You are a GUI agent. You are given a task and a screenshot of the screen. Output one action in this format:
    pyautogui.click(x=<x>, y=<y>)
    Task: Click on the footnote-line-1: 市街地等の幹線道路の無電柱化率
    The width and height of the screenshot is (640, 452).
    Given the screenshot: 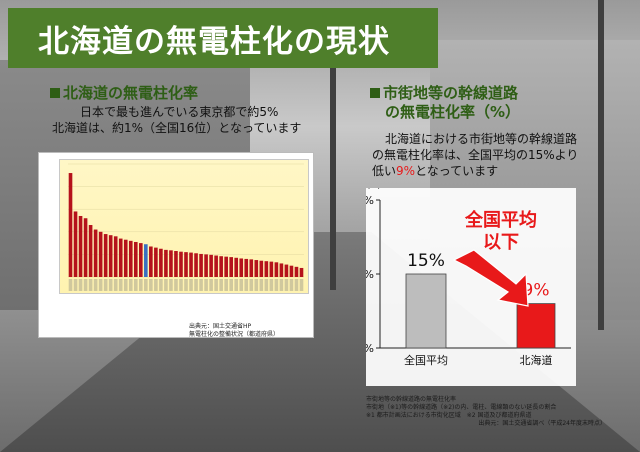 What is the action you would take?
    pyautogui.click(x=411, y=399)
    